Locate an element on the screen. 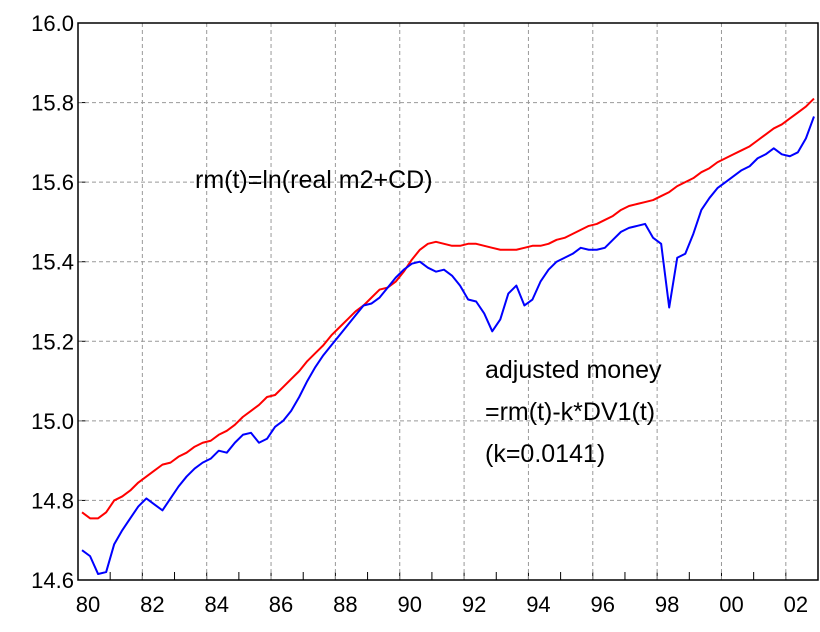 The image size is (820, 632). y-tick-label: 15.0 is located at coordinates (52, 421).